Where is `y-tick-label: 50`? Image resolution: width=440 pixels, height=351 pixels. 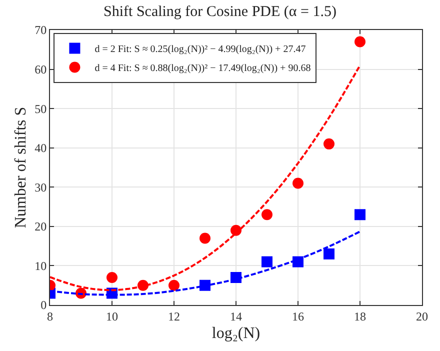 y-tick-label: 50 is located at coordinates (40, 109).